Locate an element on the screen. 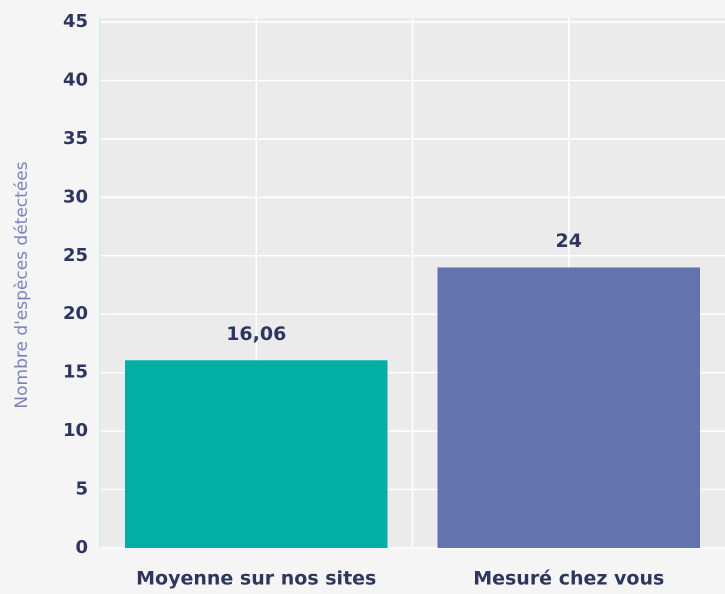 Image resolution: width=725 pixels, height=594 pixels. y-tick-label: 45 is located at coordinates (75, 21).